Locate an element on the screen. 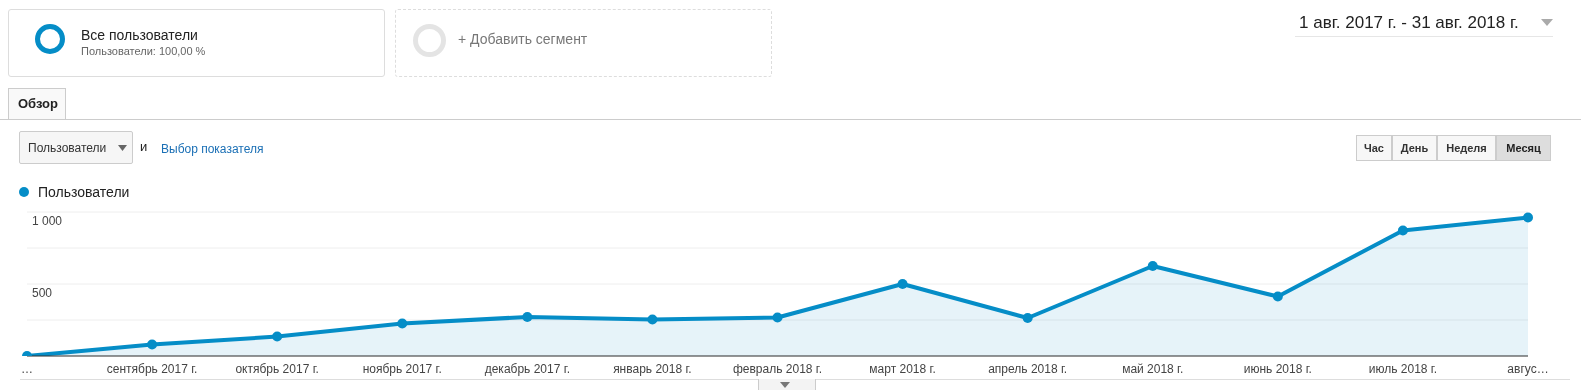  legend-label: Пользователи is located at coordinates (84, 192).